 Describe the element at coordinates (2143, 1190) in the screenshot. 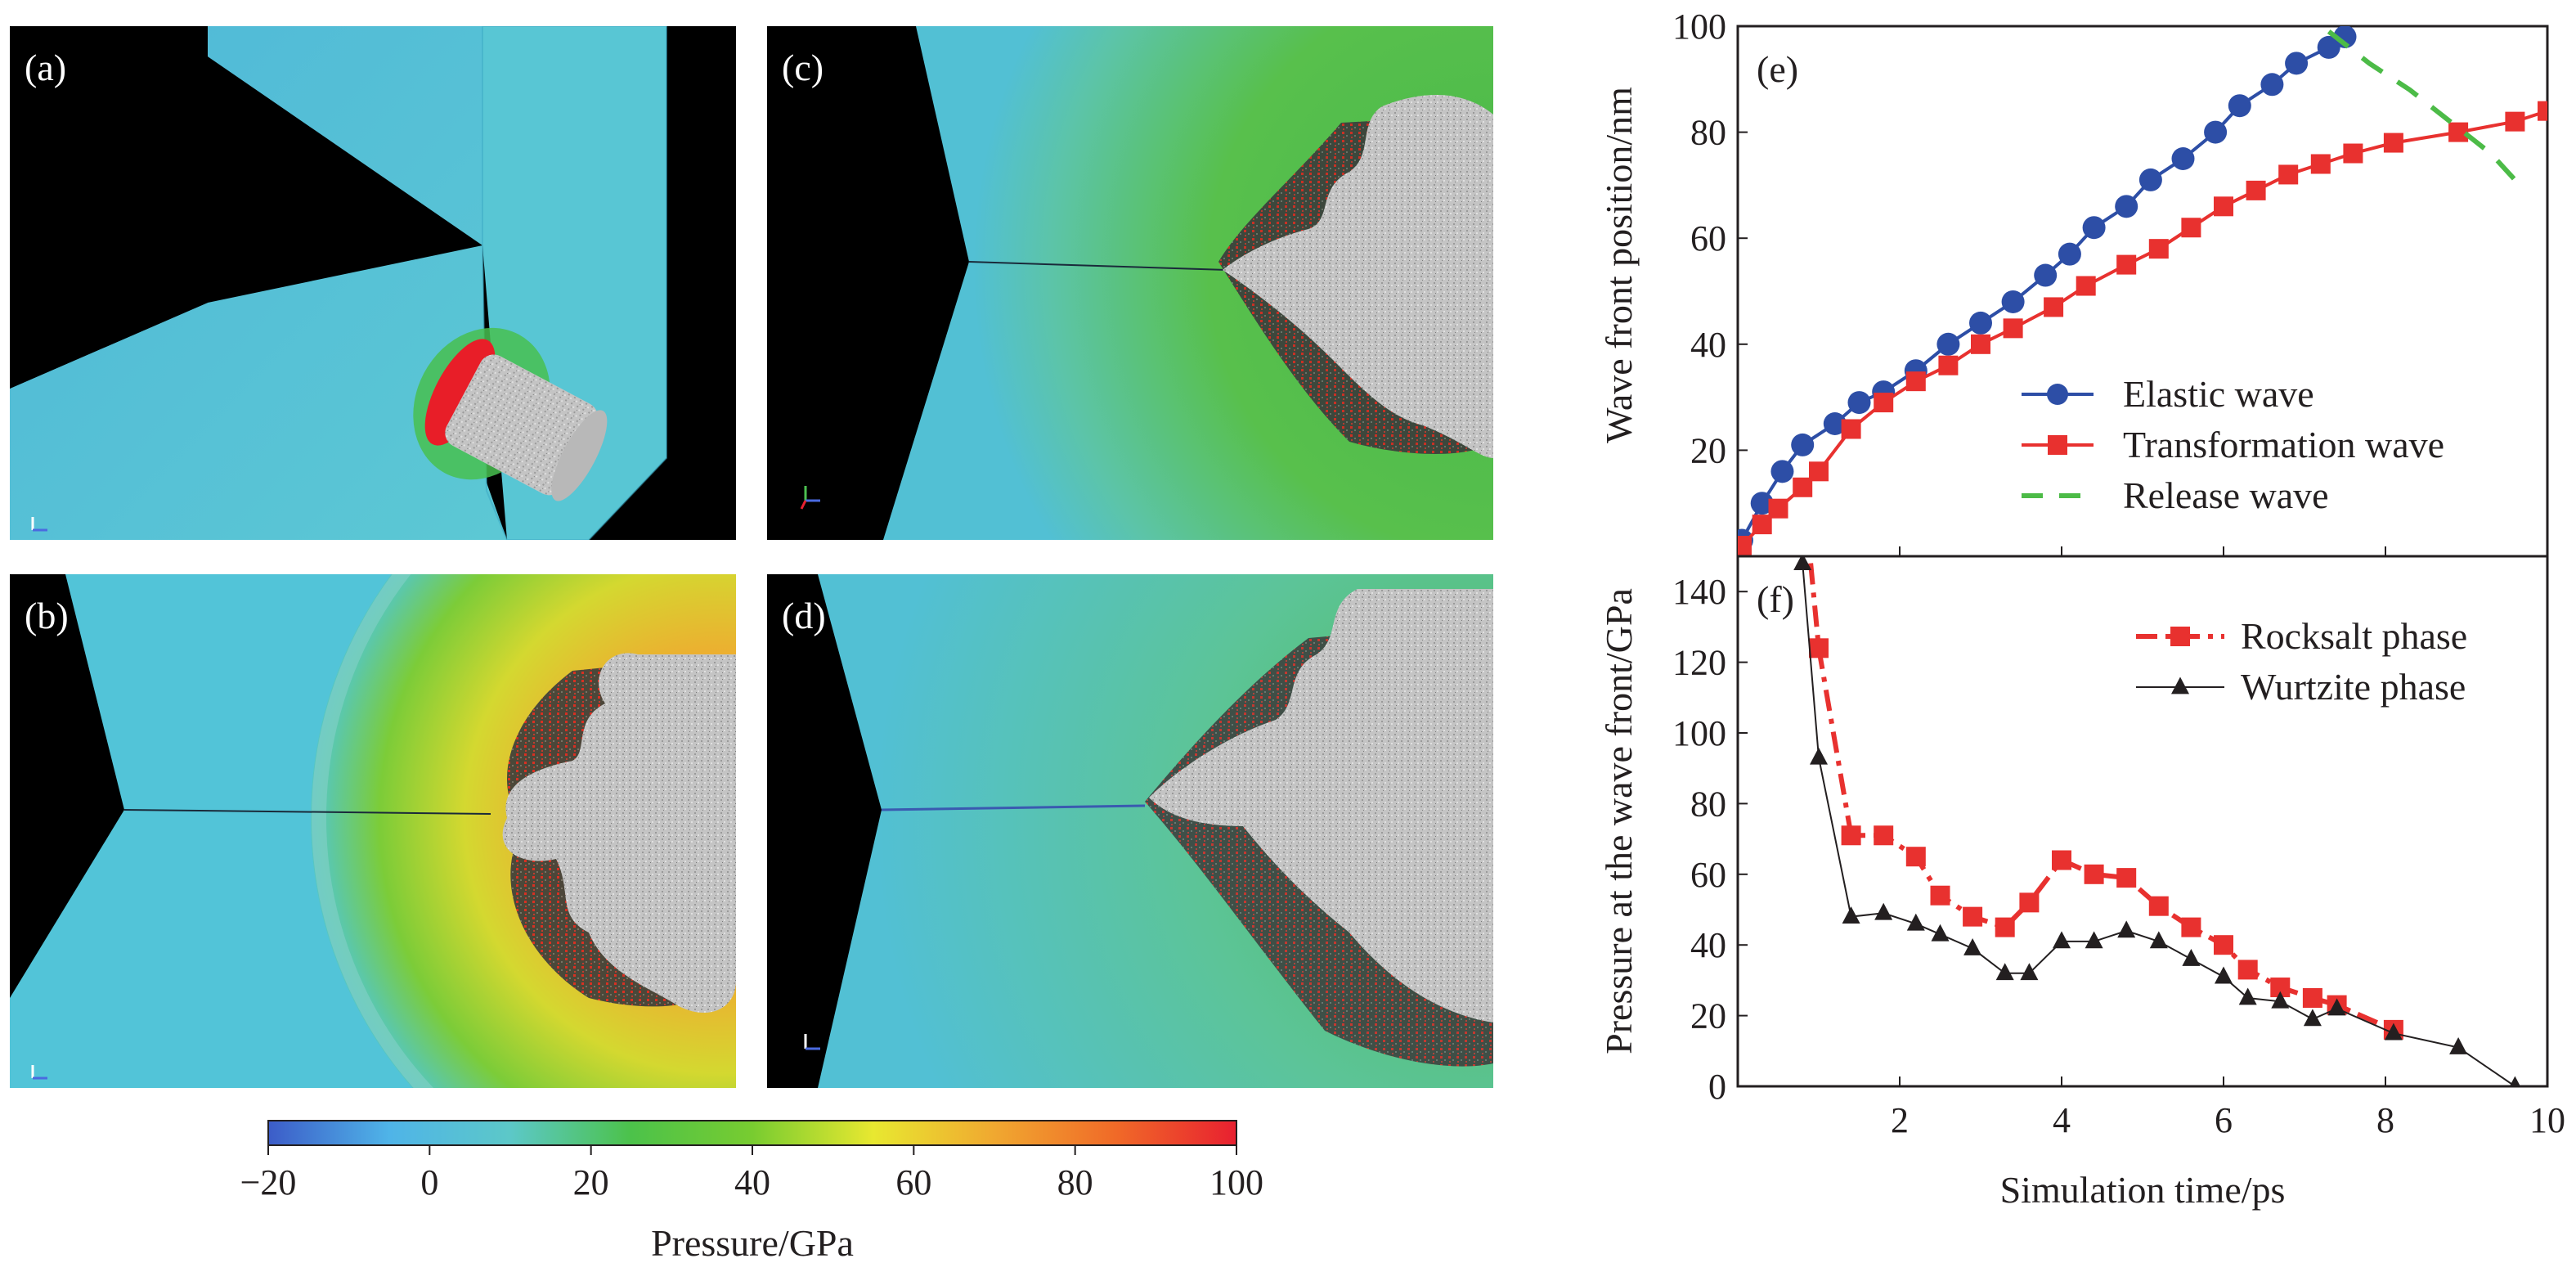

I see `chart-f-xlabel: Simulation time/ps` at that location.